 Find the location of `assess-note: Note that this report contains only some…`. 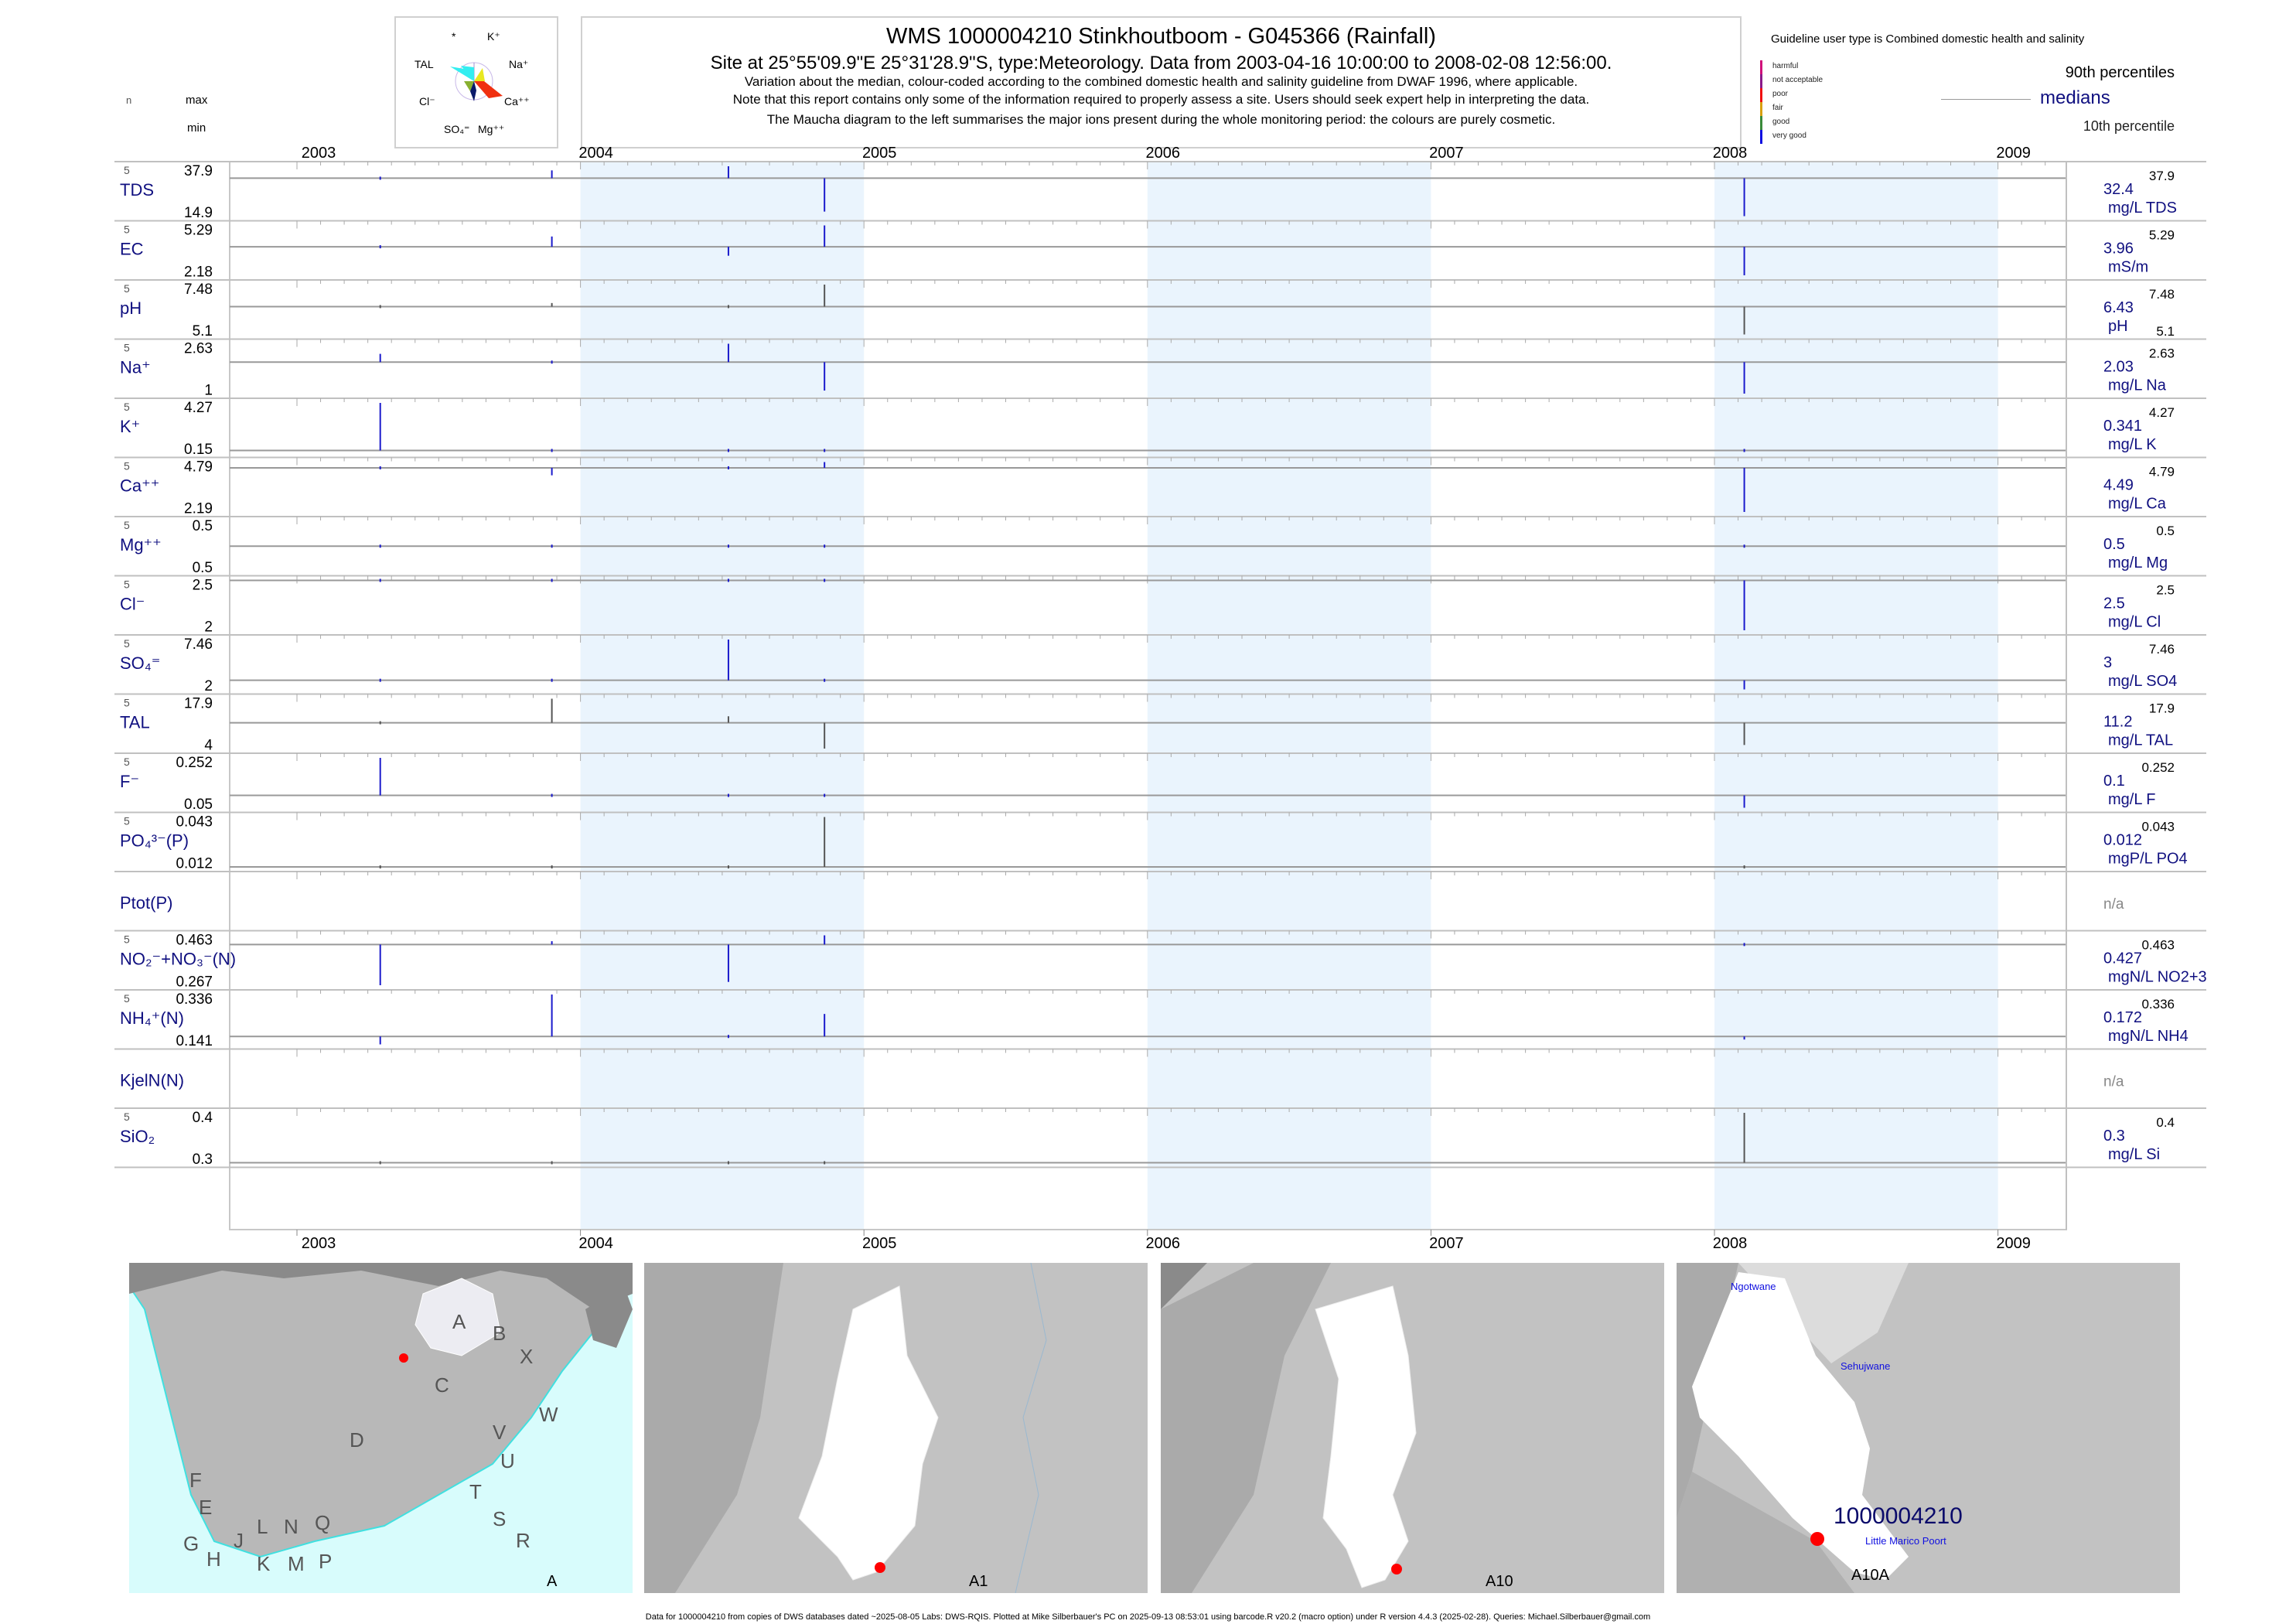

assess-note: Note that this report contains only some… is located at coordinates (1161, 99).